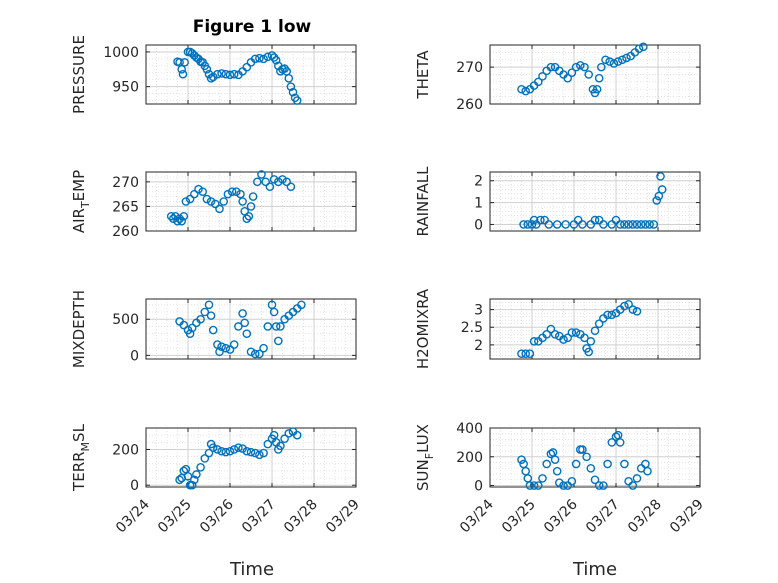 Image resolution: width=778 pixels, height=583 pixels. Describe the element at coordinates (125, 207) in the screenshot. I see `y-tick-label: 265` at that location.